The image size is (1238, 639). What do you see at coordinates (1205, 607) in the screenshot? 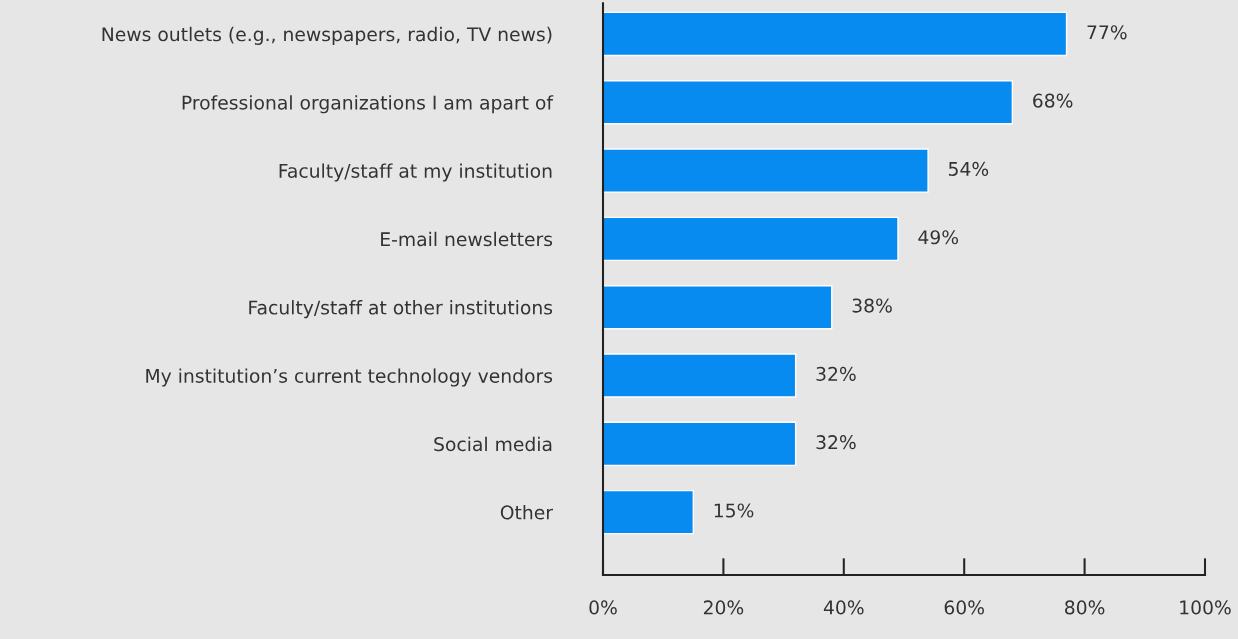
I see `x-tick-label: 100%` at bounding box center [1205, 607].